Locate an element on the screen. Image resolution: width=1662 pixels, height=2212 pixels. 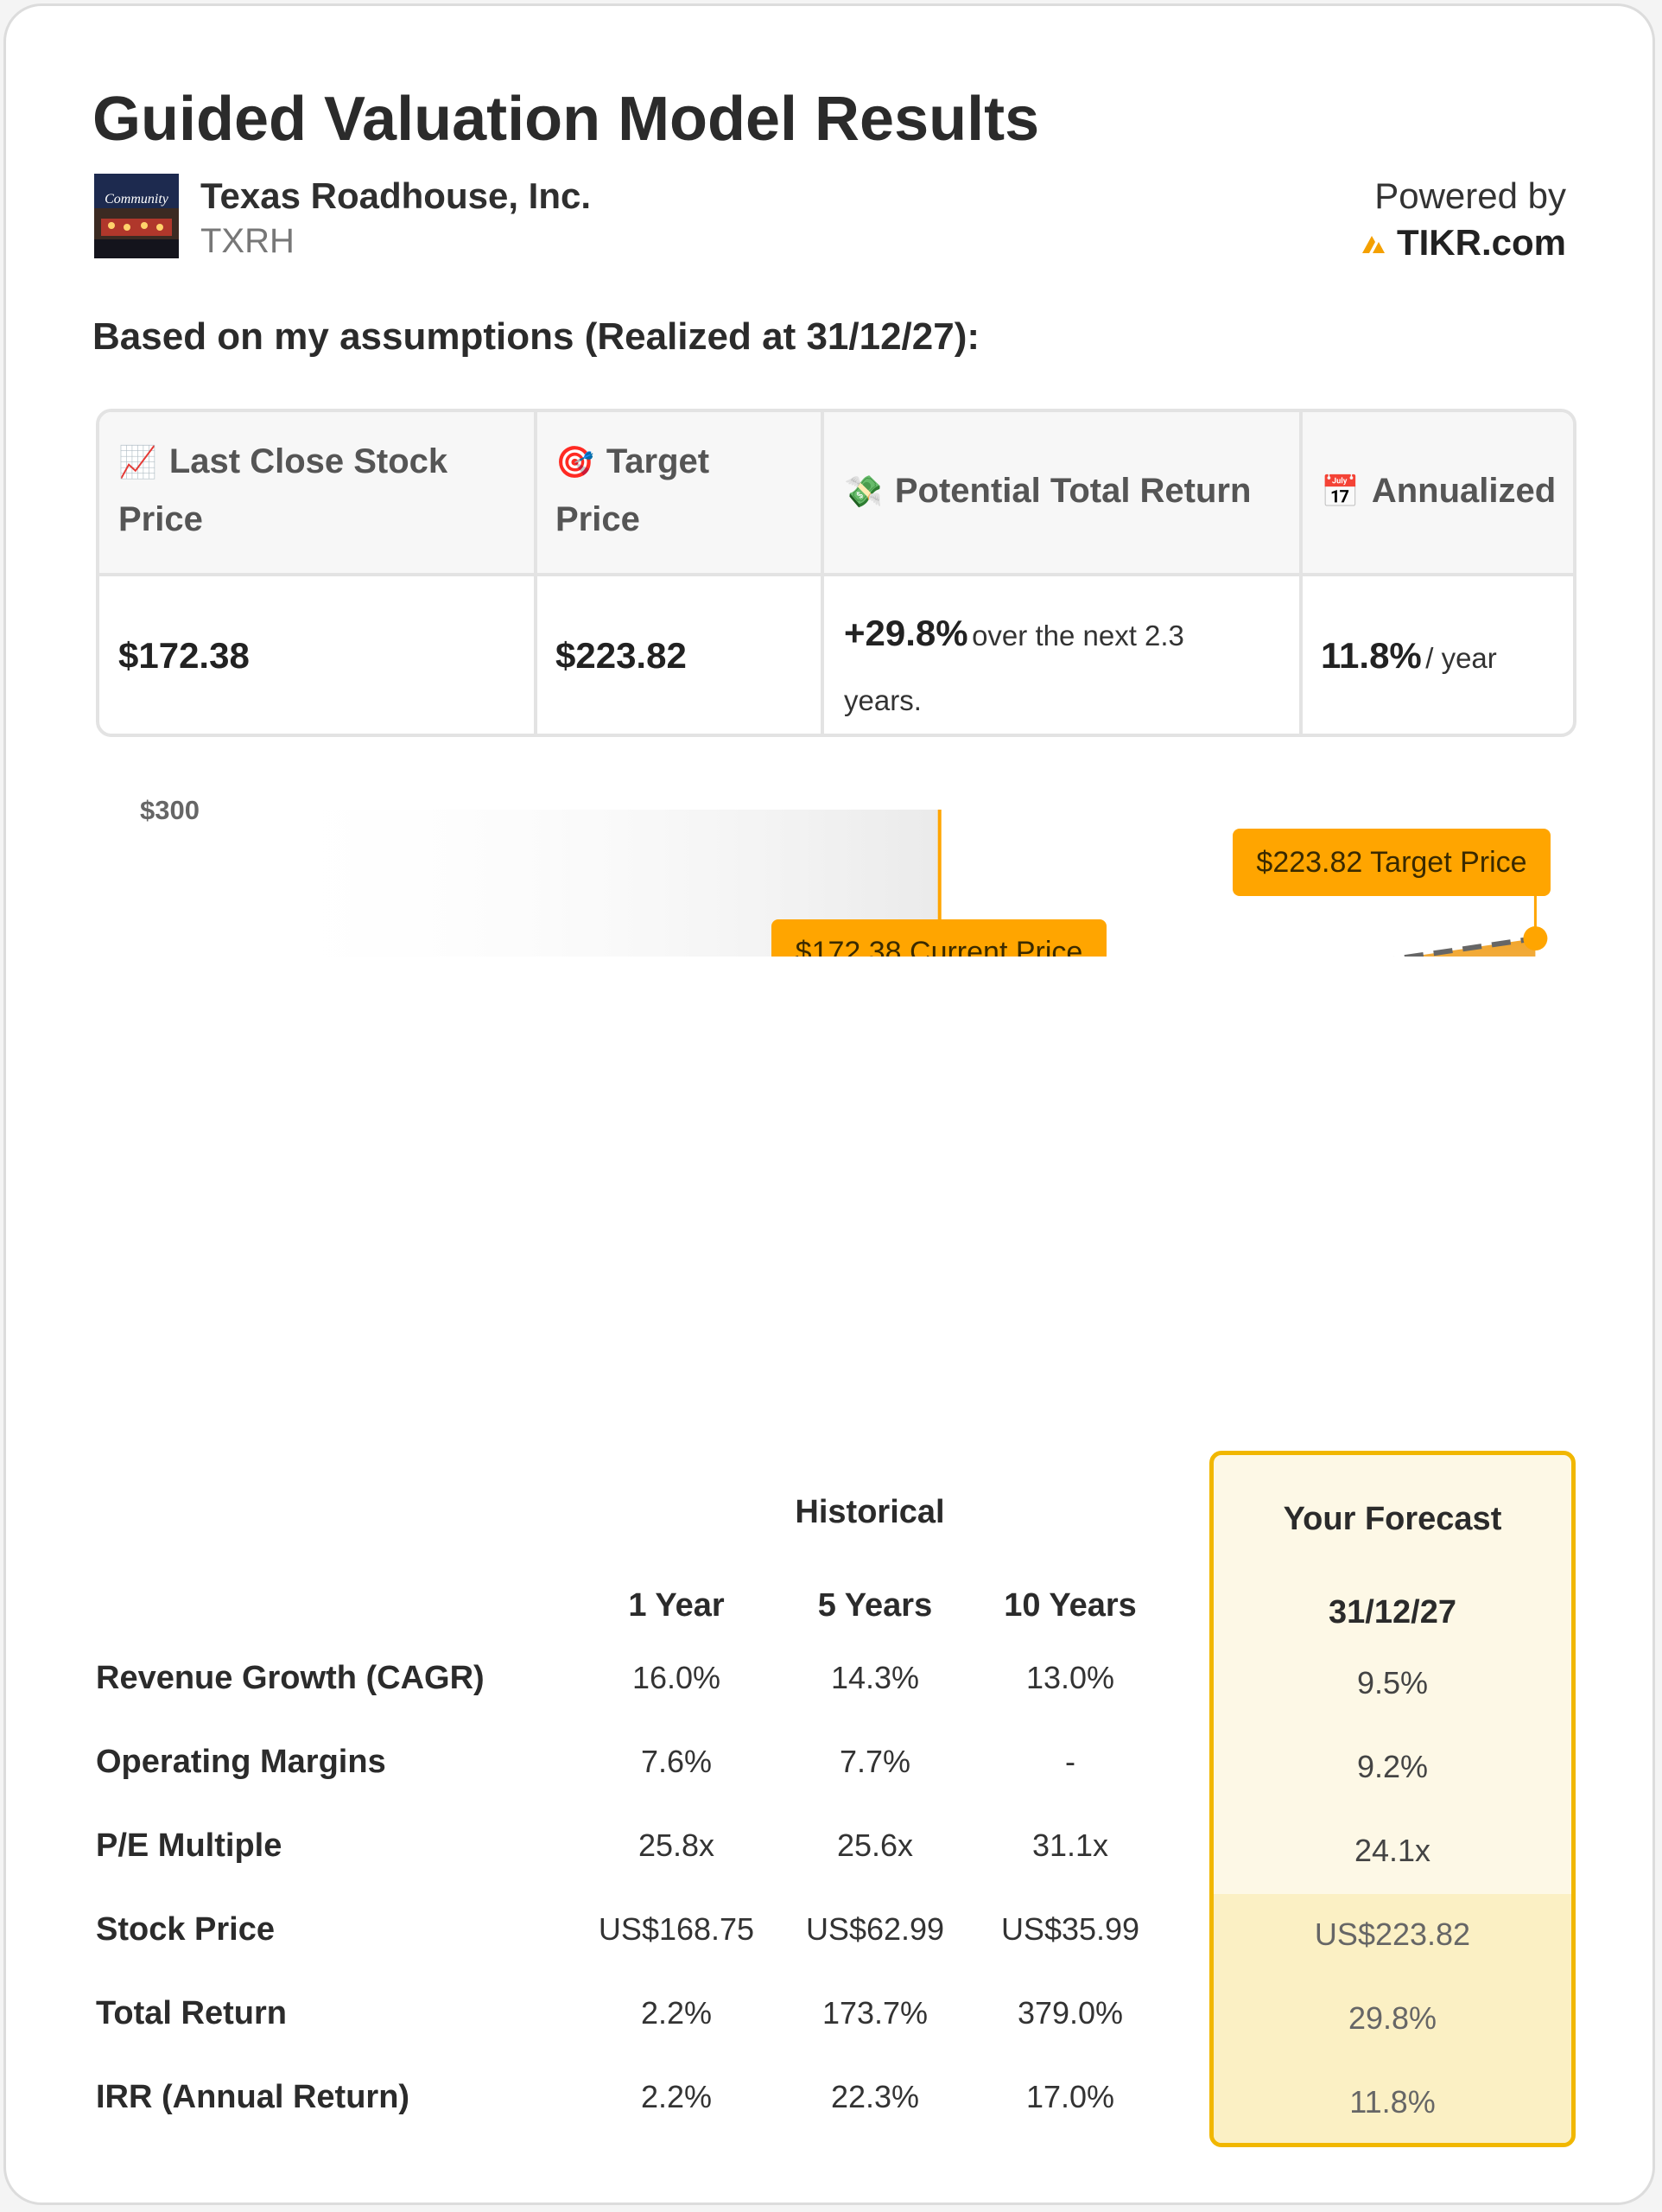
row-label: P/E Multiple is located at coordinates (189, 1846).